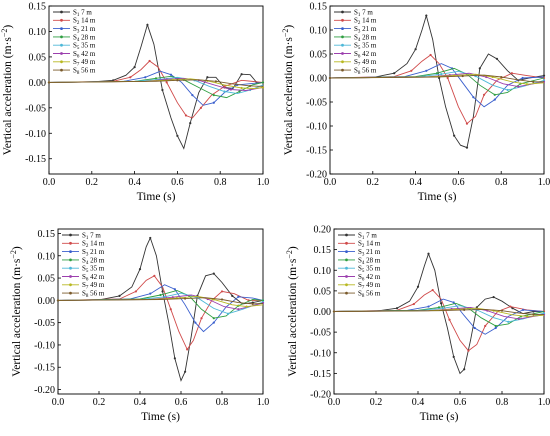  I want to click on legend-entry-4: S4 28 m, so click(365, 38).